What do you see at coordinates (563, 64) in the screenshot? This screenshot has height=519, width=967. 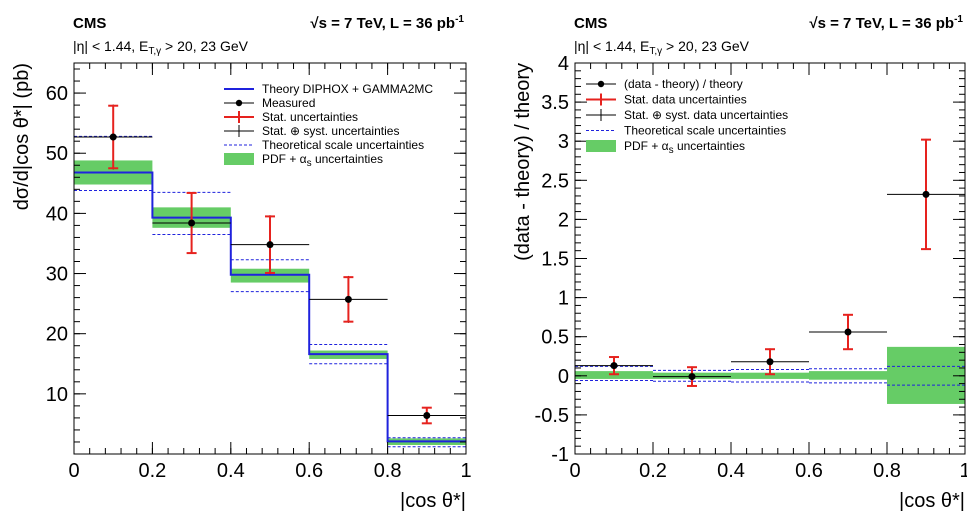 I see `y-tick-label: 4` at bounding box center [563, 64].